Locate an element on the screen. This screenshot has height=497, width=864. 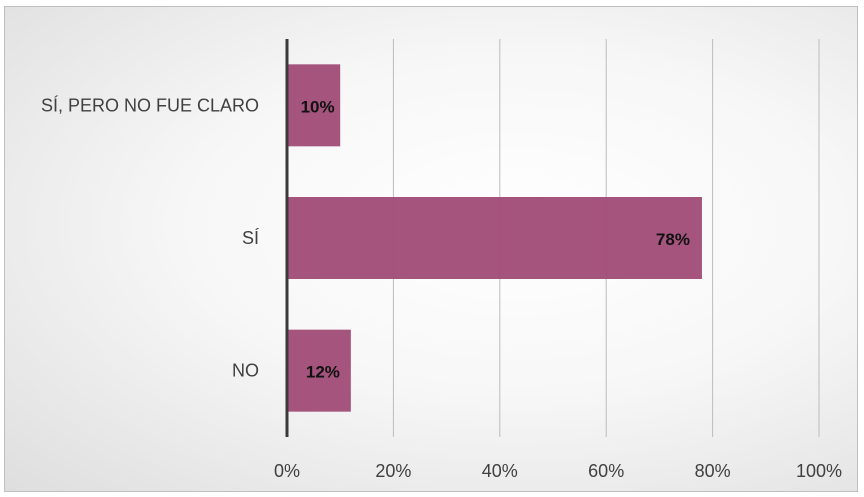
x-tick-label: 0% is located at coordinates (287, 471).